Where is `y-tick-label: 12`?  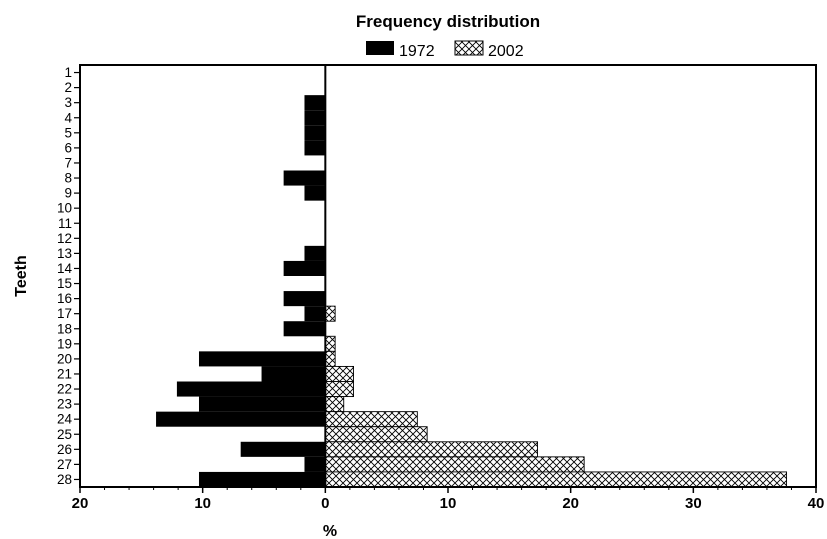 y-tick-label: 12 is located at coordinates (64, 238).